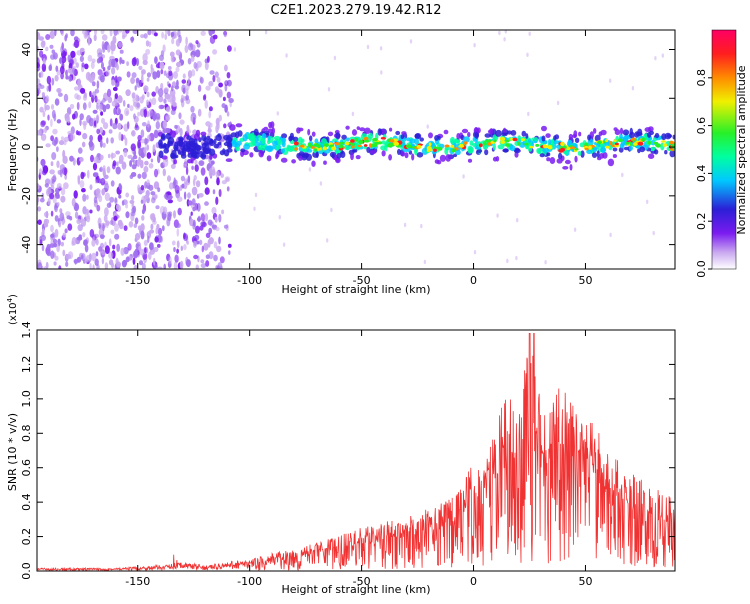  I want to click on snr-x-tick-label: -50, so click(362, 581).